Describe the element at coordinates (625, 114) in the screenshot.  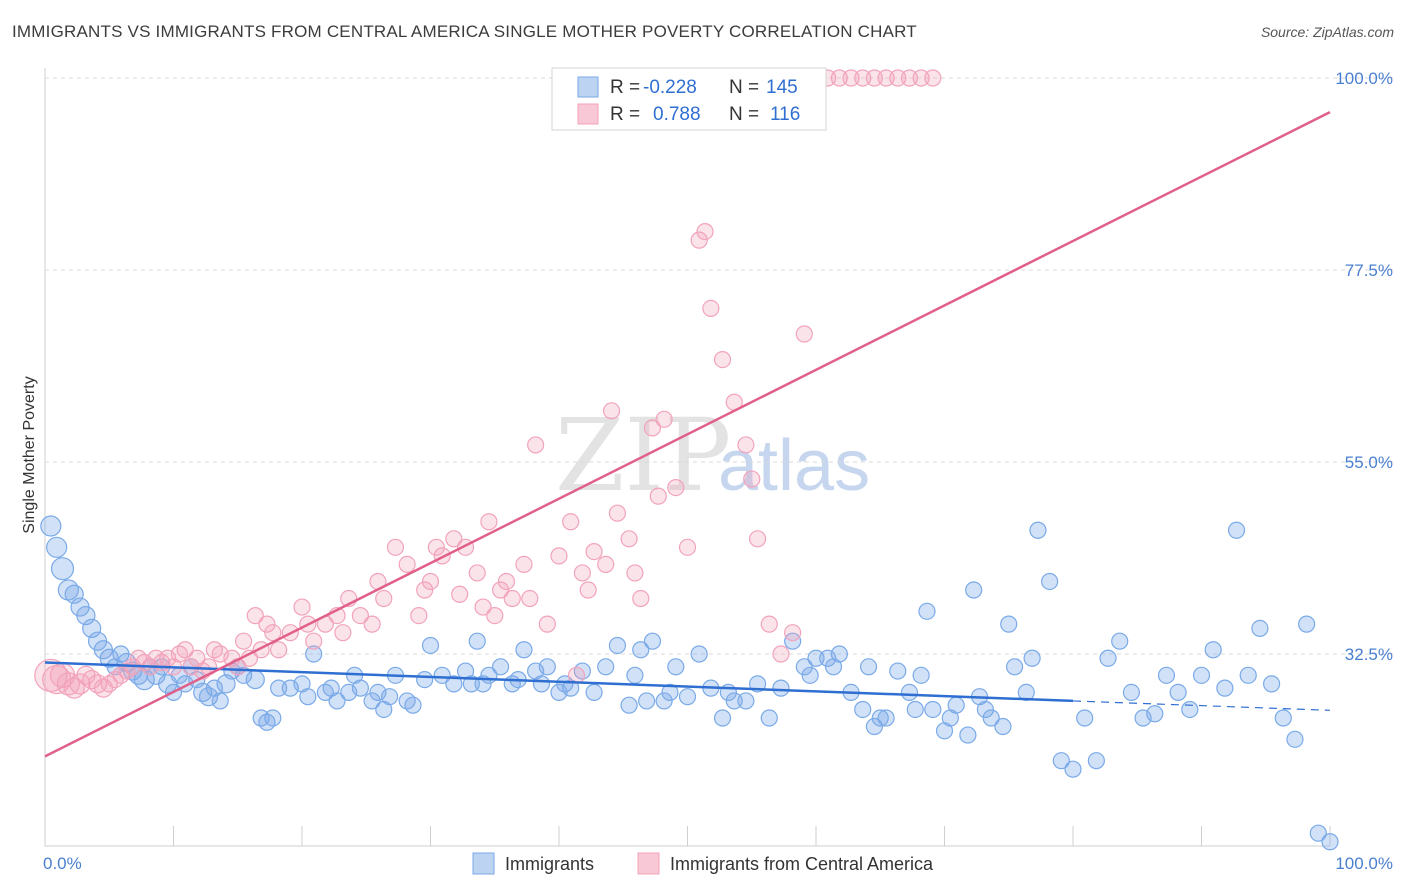
I see `legend-r-label-2: R =` at that location.